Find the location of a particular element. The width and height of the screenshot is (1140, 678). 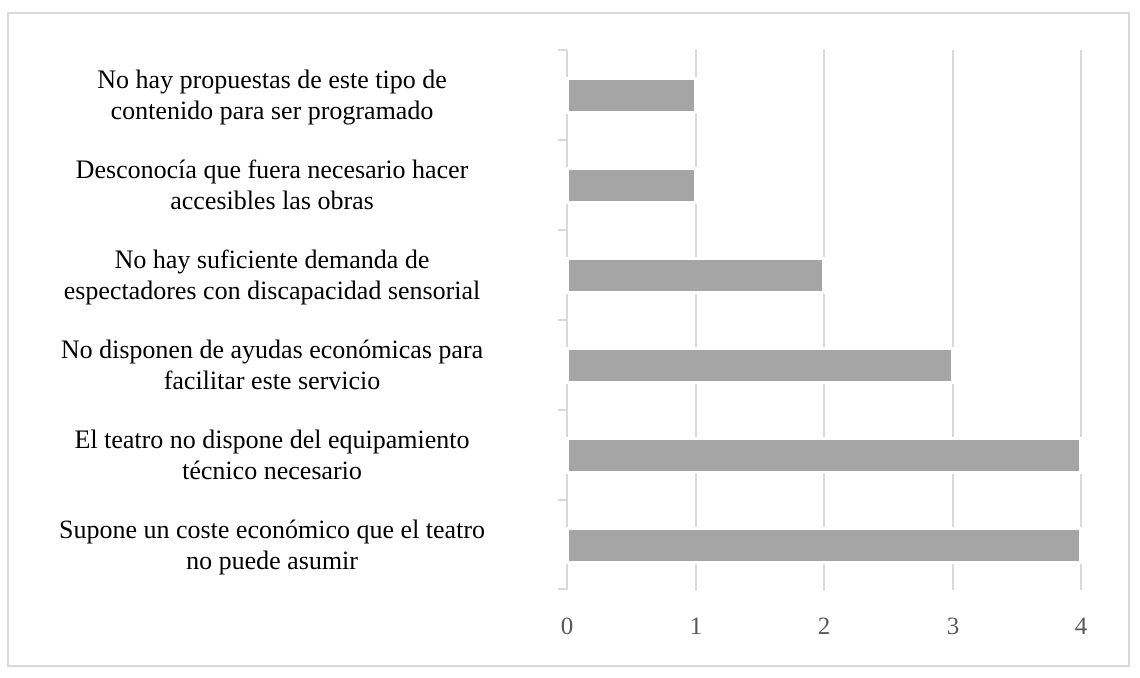

x-tick-label: 1 is located at coordinates (696, 626).